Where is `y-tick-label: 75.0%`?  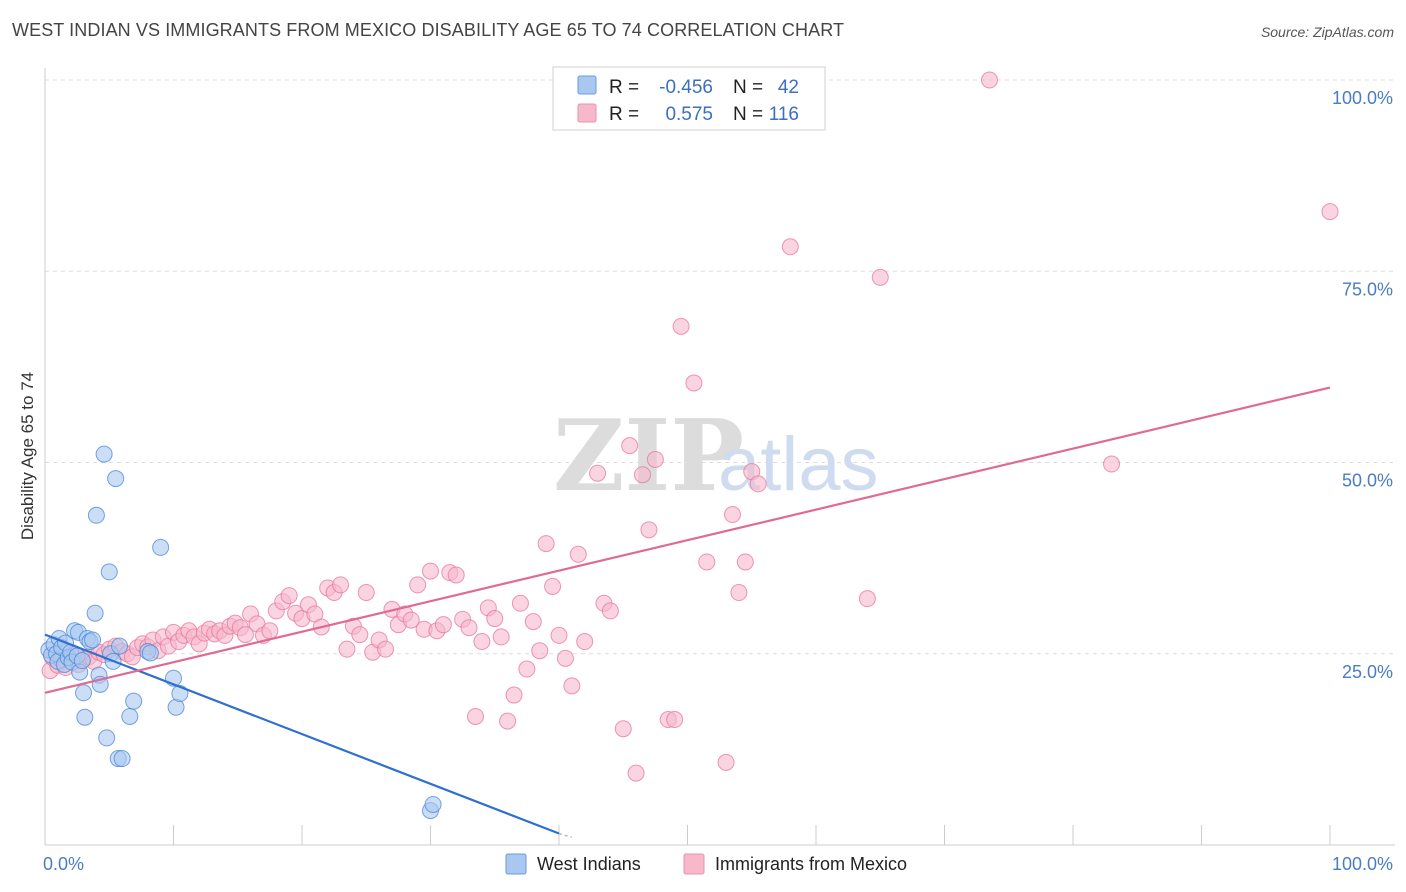 y-tick-label: 75.0% is located at coordinates (1367, 289).